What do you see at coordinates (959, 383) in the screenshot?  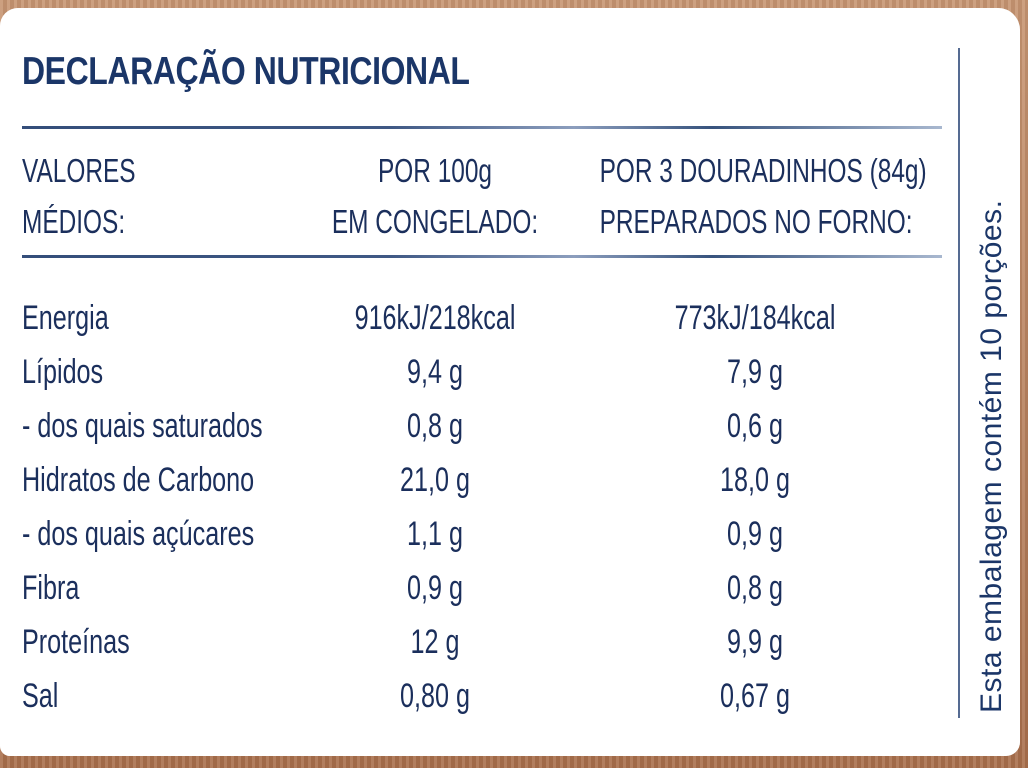 I see `side-divider` at bounding box center [959, 383].